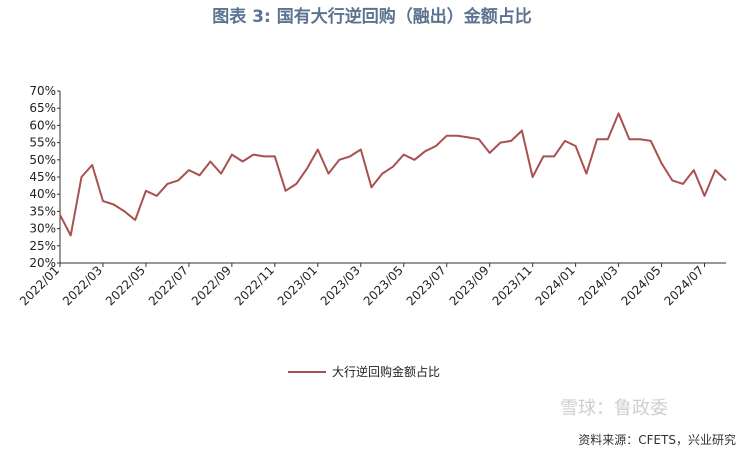 The height and width of the screenshot is (458, 744). What do you see at coordinates (42, 125) in the screenshot?
I see `y-tick-label: 60%` at bounding box center [42, 125].